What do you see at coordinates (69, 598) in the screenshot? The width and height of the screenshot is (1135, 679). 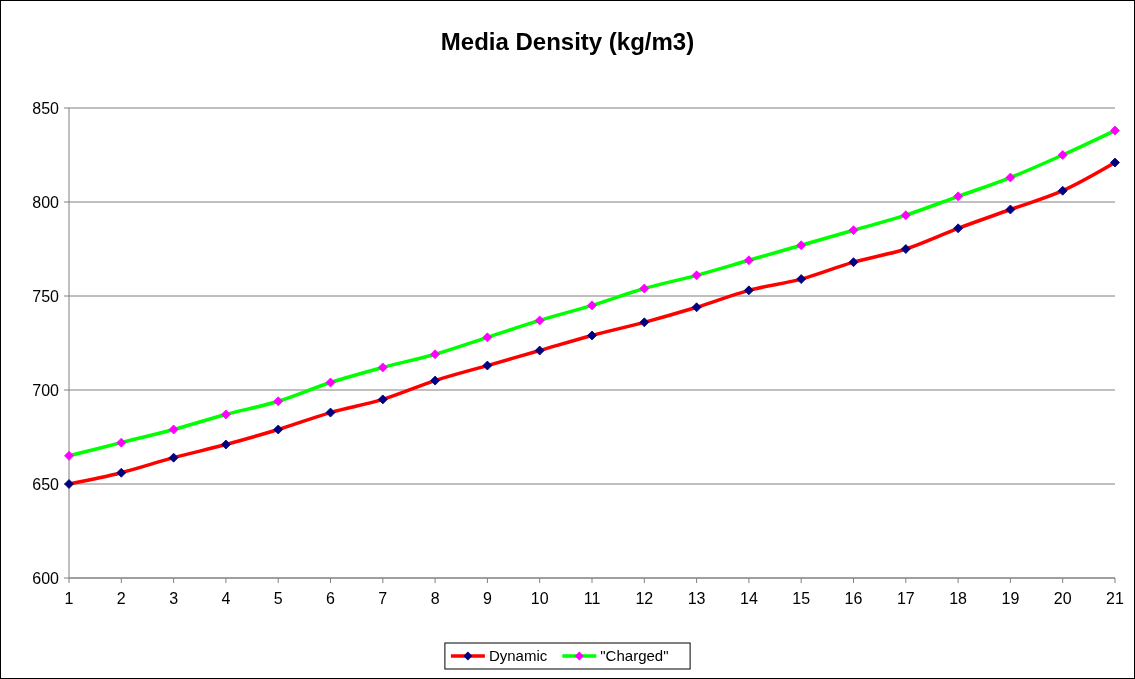 I see `x-tick-label: 1` at bounding box center [69, 598].